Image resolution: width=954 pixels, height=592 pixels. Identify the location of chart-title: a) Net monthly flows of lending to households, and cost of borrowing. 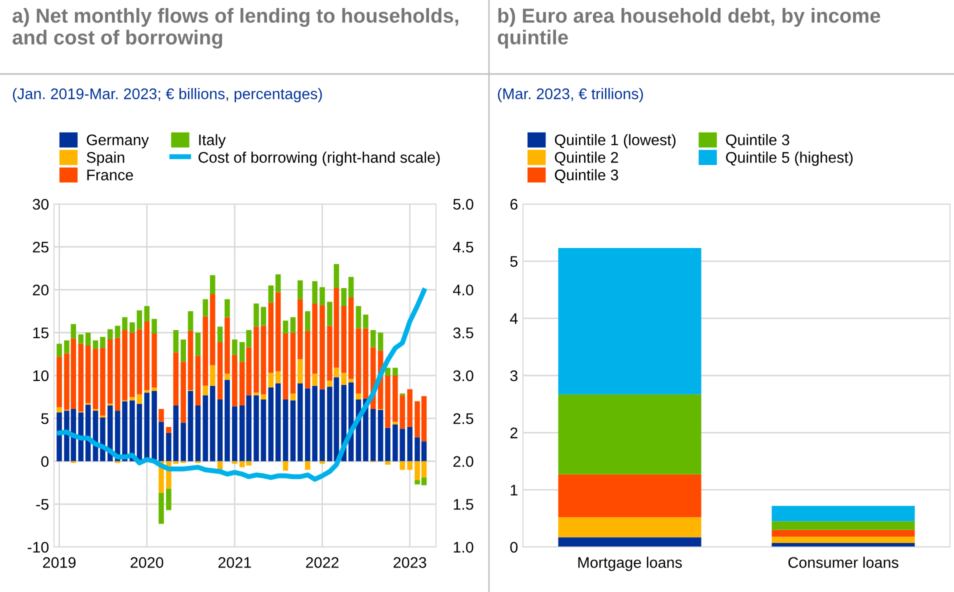
(235, 28).